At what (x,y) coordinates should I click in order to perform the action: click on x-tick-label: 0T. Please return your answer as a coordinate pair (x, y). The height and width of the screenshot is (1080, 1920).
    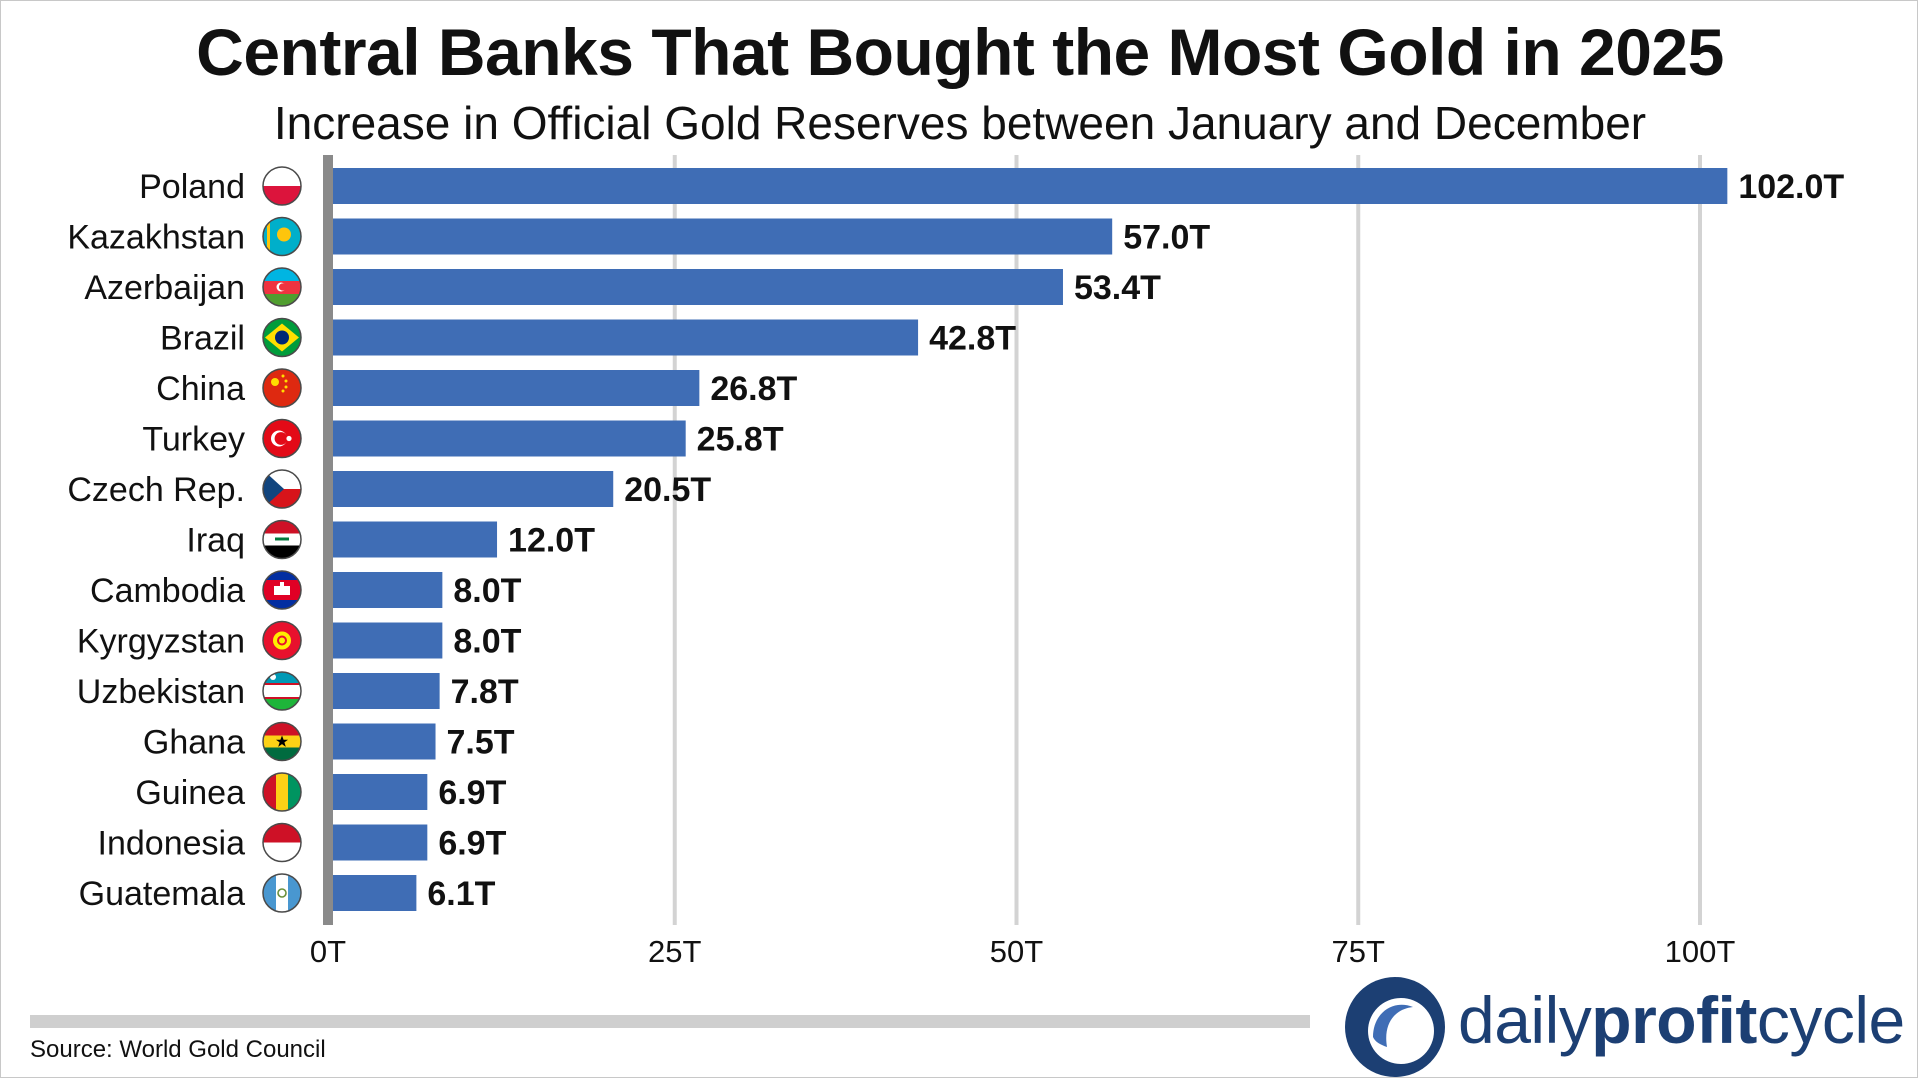
    Looking at the image, I should click on (328, 951).